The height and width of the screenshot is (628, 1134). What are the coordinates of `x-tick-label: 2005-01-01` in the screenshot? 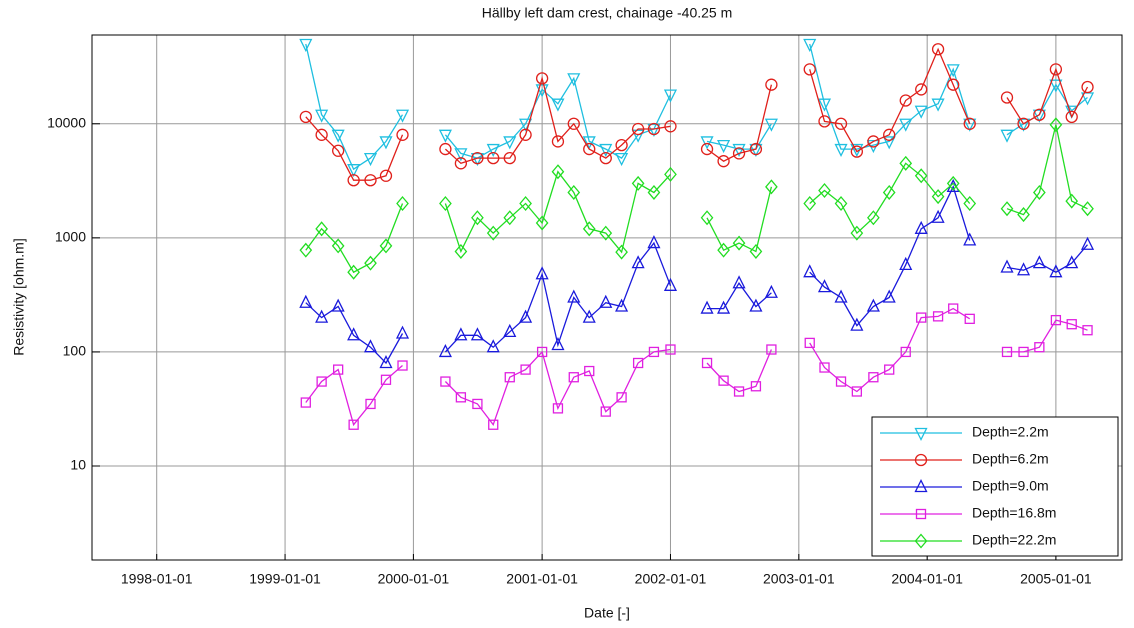 It's located at (1056, 579).